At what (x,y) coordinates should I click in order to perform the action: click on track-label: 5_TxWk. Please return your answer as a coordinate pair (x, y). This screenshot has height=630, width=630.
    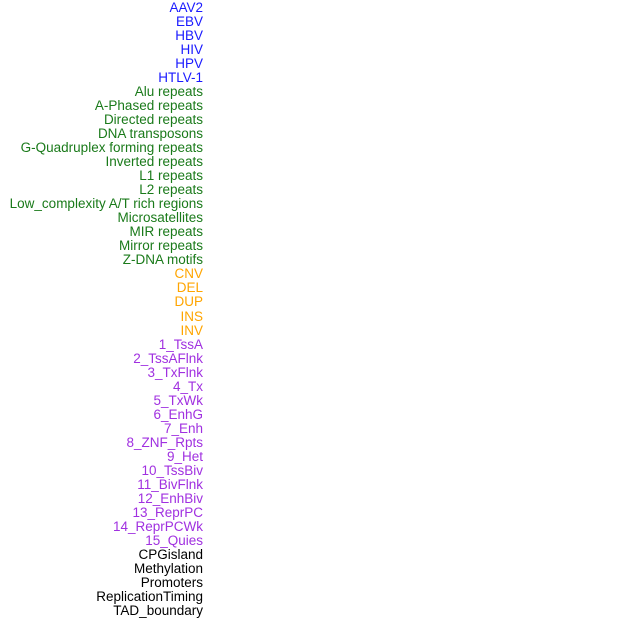
    Looking at the image, I should click on (178, 400).